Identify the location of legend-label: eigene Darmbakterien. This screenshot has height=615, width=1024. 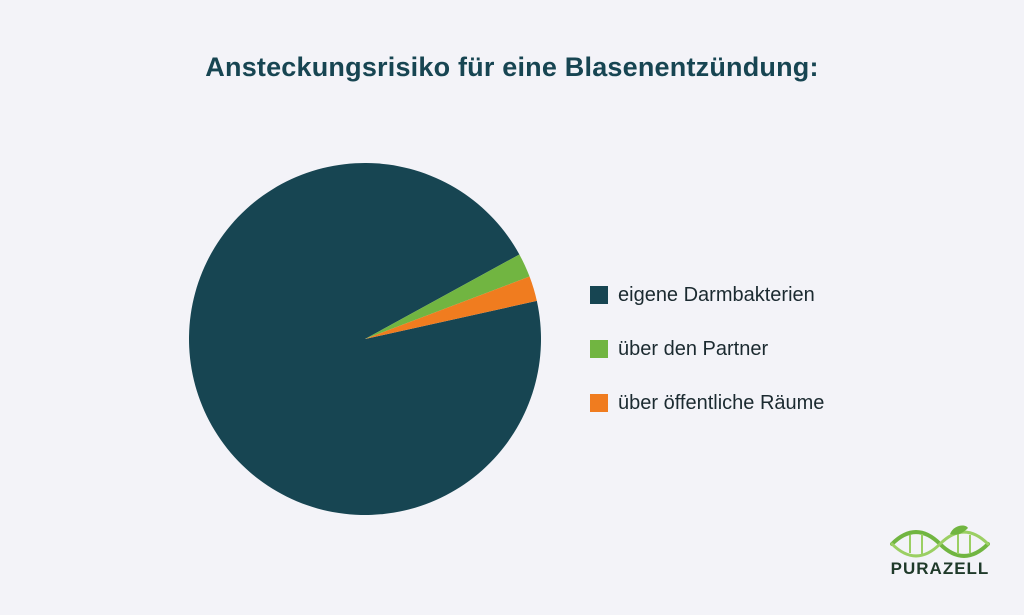
(716, 294).